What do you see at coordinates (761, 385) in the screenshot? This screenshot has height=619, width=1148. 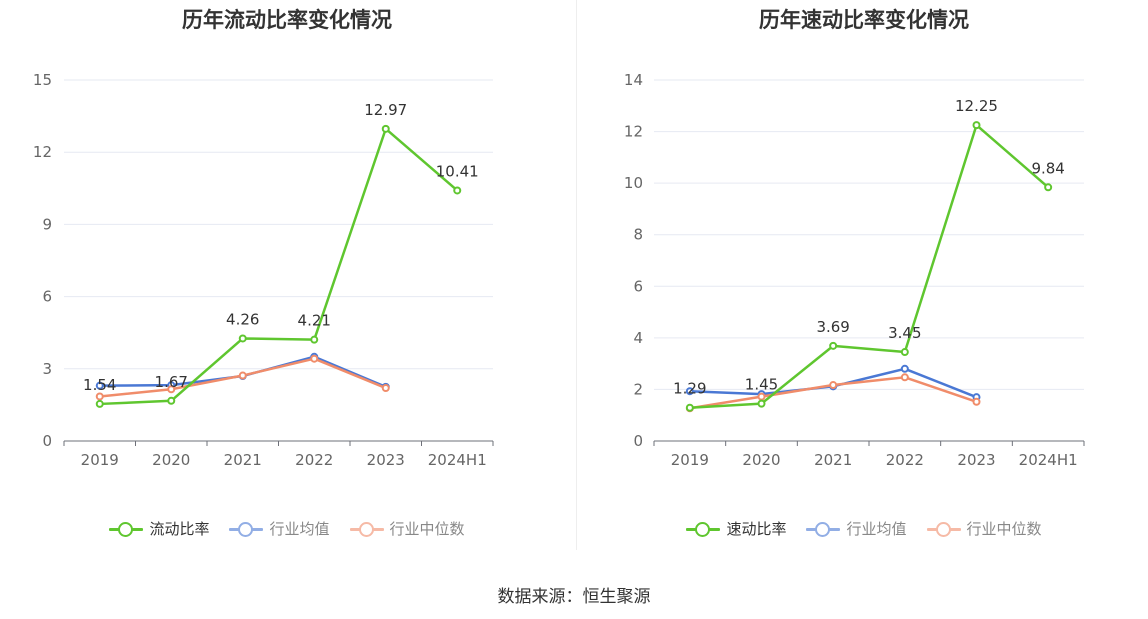 I see `data-label: 1.45` at bounding box center [761, 385].